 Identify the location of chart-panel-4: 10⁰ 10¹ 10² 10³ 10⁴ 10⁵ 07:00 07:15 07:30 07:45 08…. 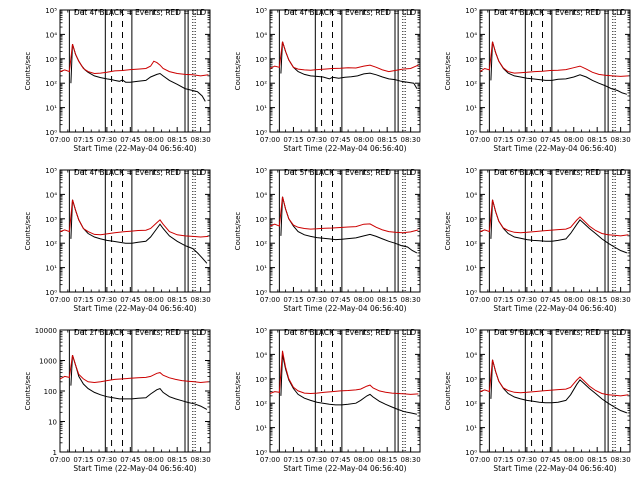
(117, 240).